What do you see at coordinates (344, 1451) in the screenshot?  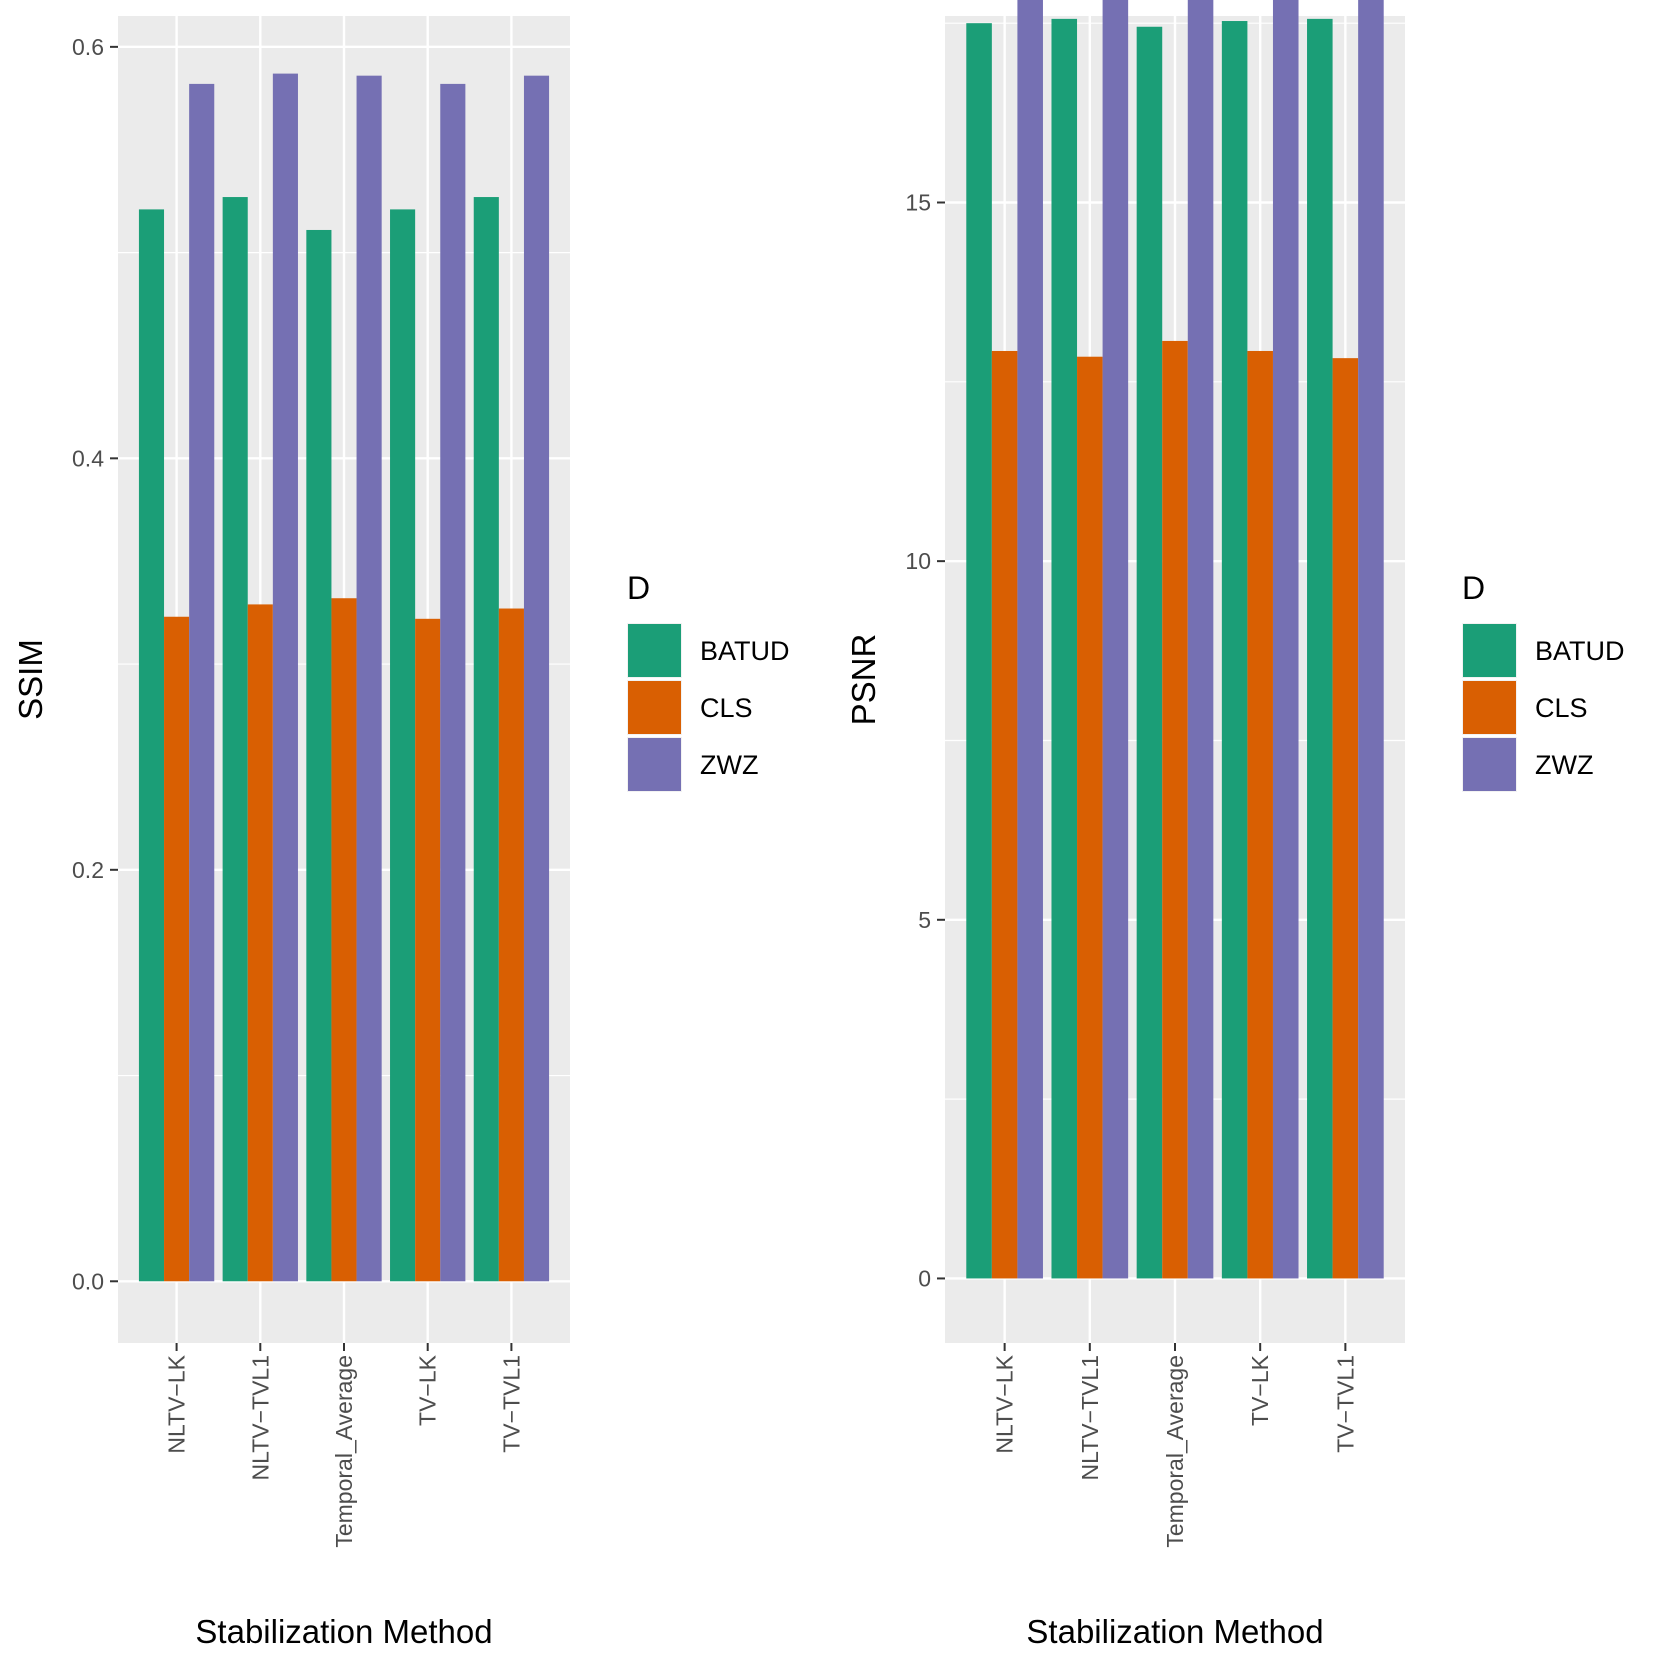 I see `chart1-x-tick-label: Temporal_Average` at bounding box center [344, 1451].